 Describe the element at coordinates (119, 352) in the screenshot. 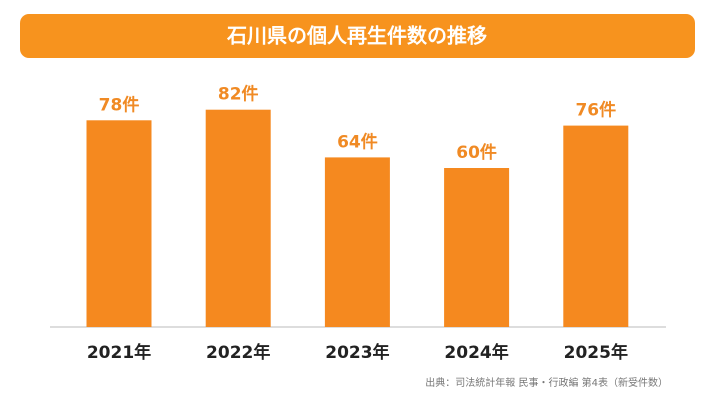

I see `x-tick-label: 2021年` at that location.